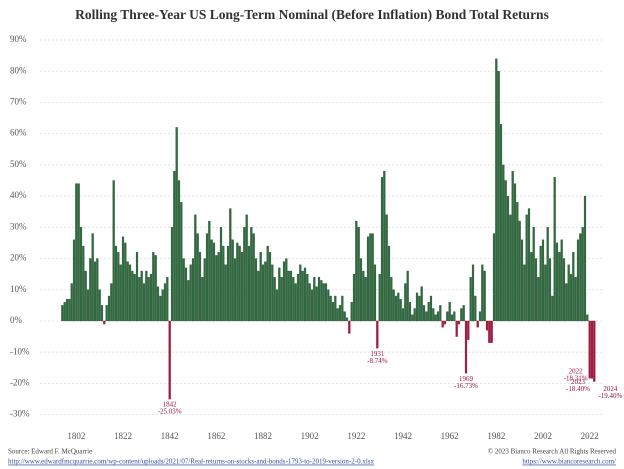 This screenshot has height=469, width=624. What do you see at coordinates (310, 436) in the screenshot?
I see `x-tick-label: 1902` at bounding box center [310, 436].